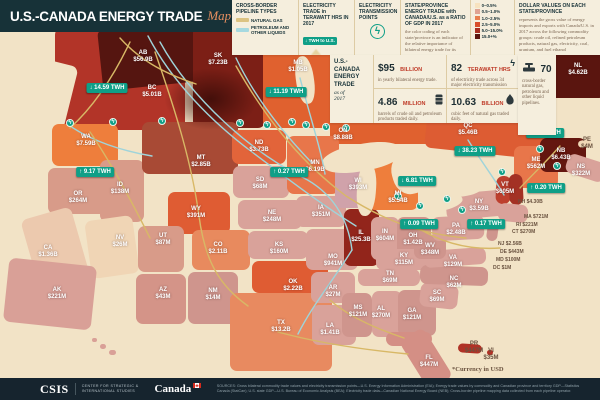  What do you see at coordinates (492, 24) in the screenshot?
I see `scale-item: 2.5–5.0%` at bounding box center [492, 24].